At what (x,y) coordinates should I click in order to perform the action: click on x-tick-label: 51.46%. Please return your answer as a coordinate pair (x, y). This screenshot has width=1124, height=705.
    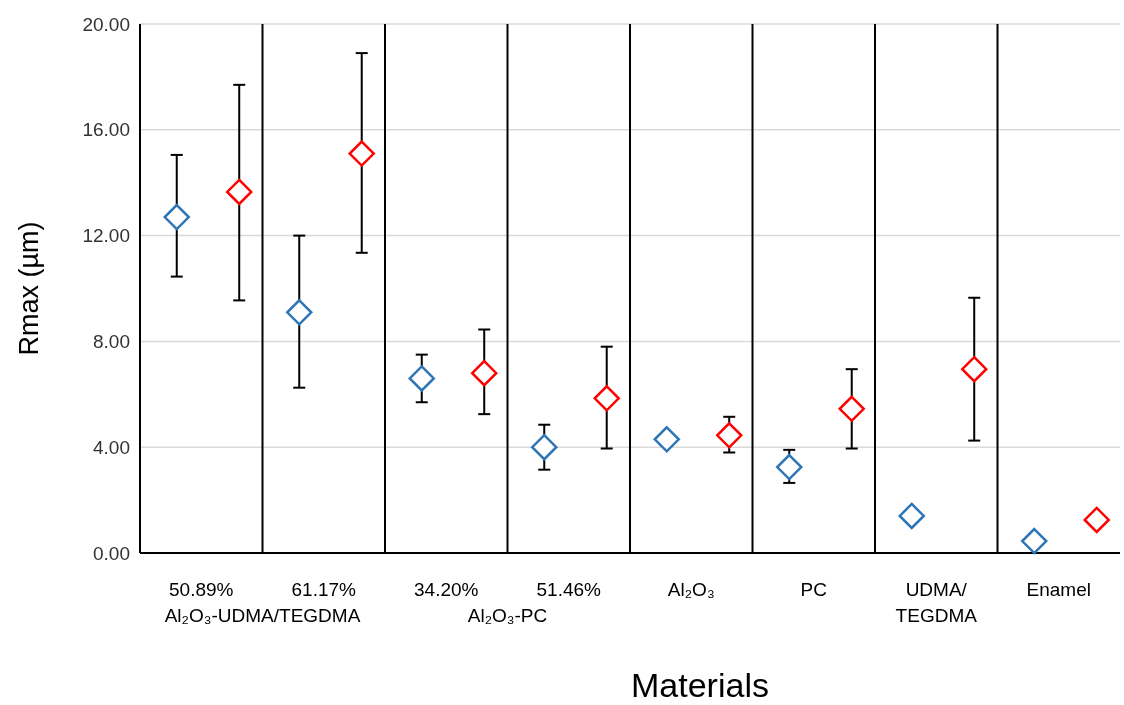
    Looking at the image, I should click on (569, 589).